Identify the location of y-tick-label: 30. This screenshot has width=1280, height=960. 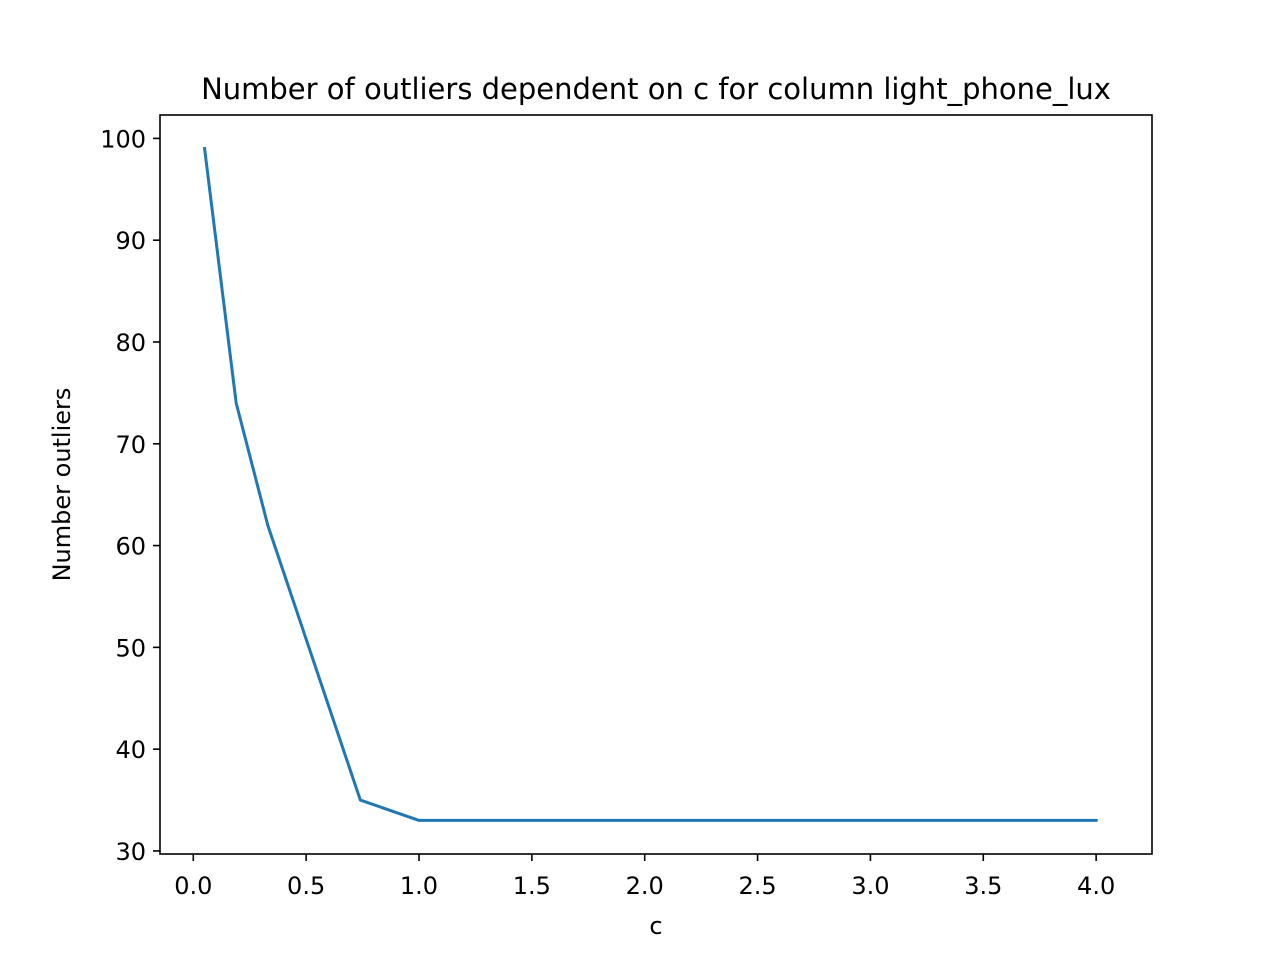
(130, 852).